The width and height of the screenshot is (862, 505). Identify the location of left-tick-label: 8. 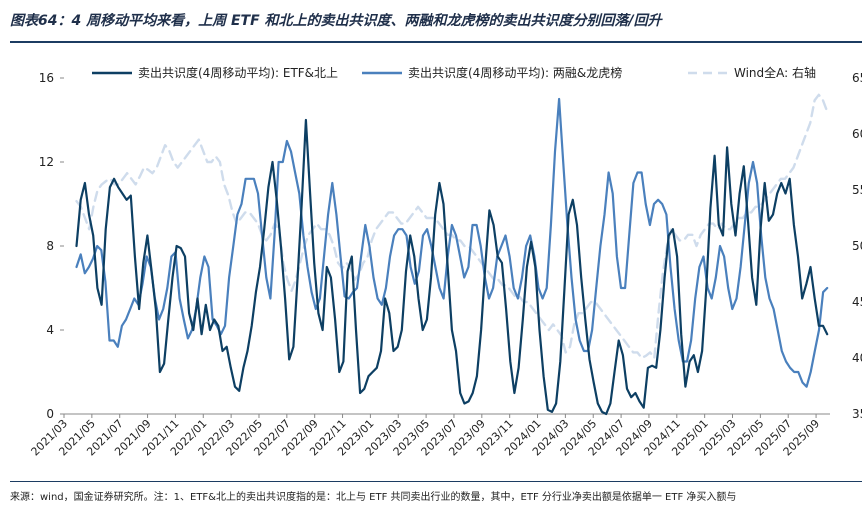
(50, 246).